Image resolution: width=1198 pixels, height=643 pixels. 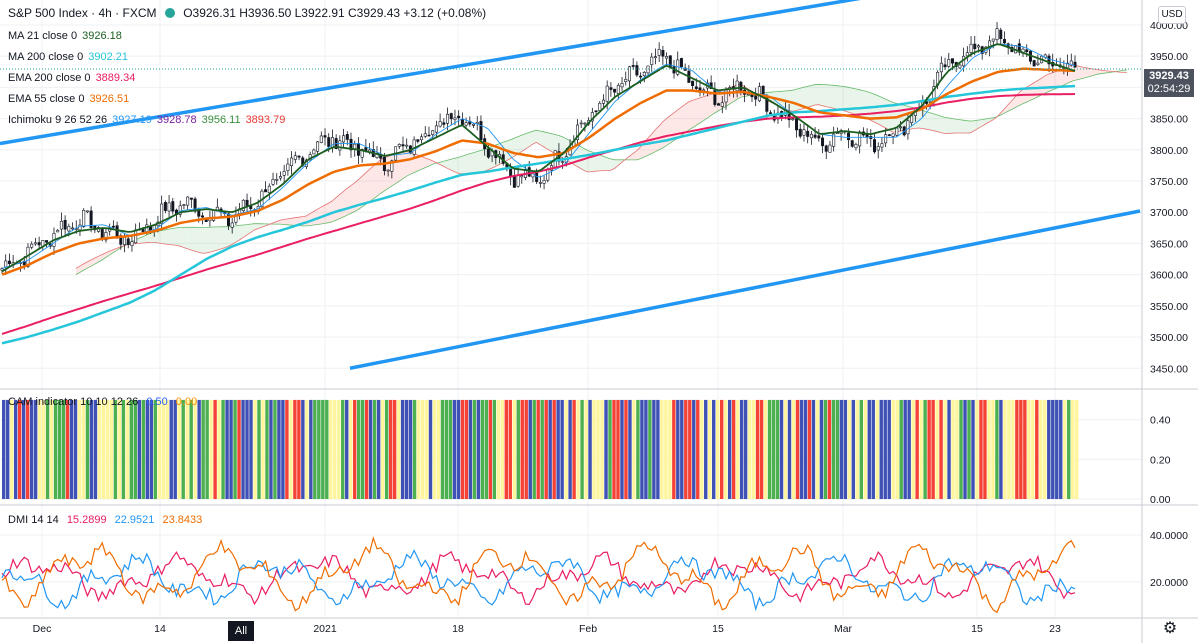 What do you see at coordinates (540, 449) in the screenshot?
I see `cam-indicator-panel` at bounding box center [540, 449].